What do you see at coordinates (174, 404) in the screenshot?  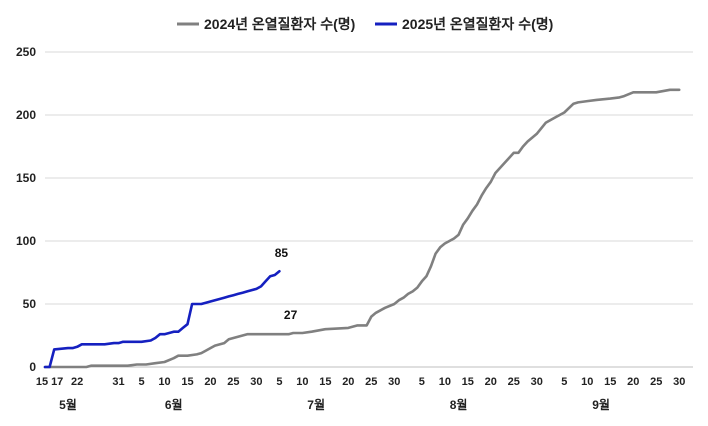 I see `month-label: 6월` at bounding box center [174, 404].